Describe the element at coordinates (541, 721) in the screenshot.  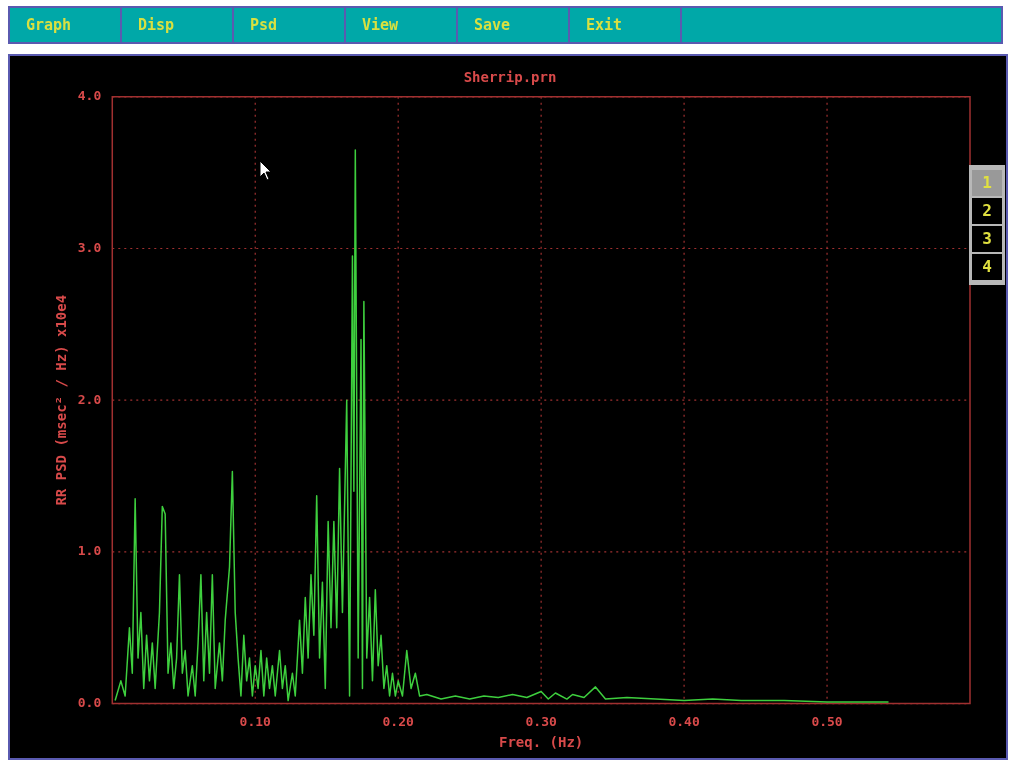
I see `x-tick-label: 0.30` at that location.